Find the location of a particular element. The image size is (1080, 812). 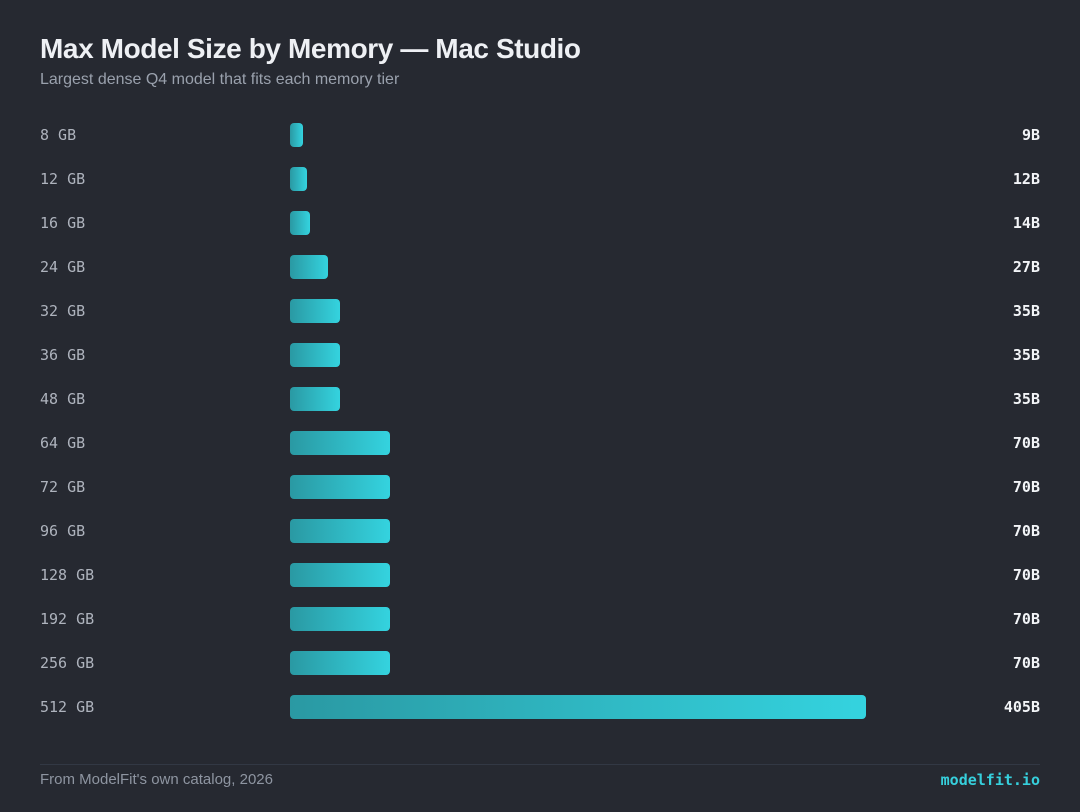

bar-row: 16 GB 14B is located at coordinates (540, 223).